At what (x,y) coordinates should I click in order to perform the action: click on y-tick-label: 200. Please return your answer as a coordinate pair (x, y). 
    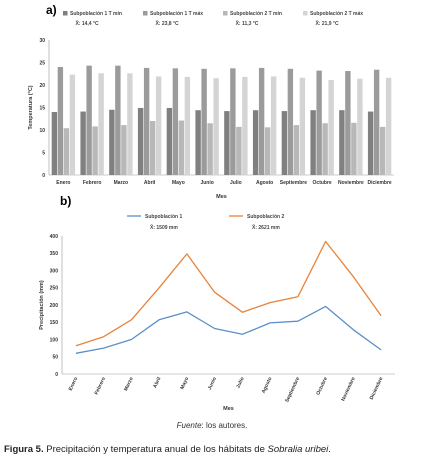
    Looking at the image, I should click on (54, 306).